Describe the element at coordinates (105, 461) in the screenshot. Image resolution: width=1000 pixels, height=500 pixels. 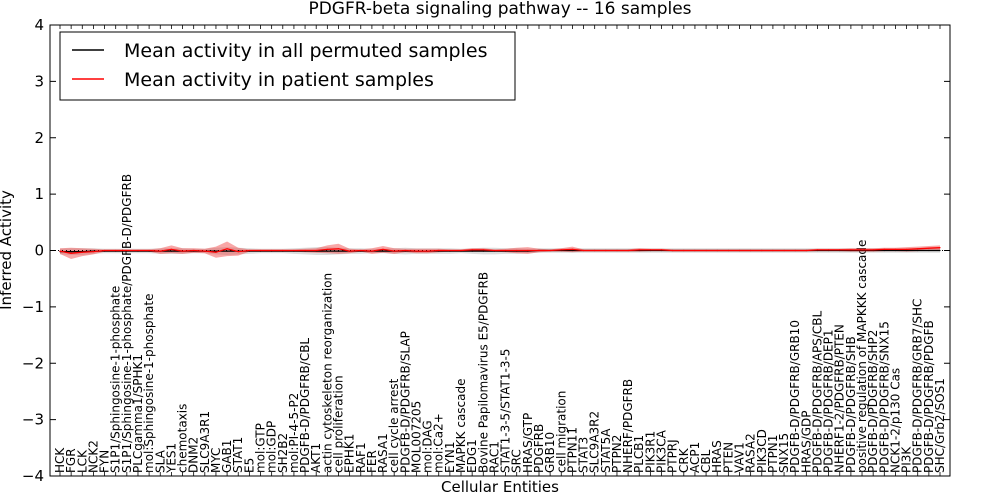
I see `entity-label-4: FYN` at that location.